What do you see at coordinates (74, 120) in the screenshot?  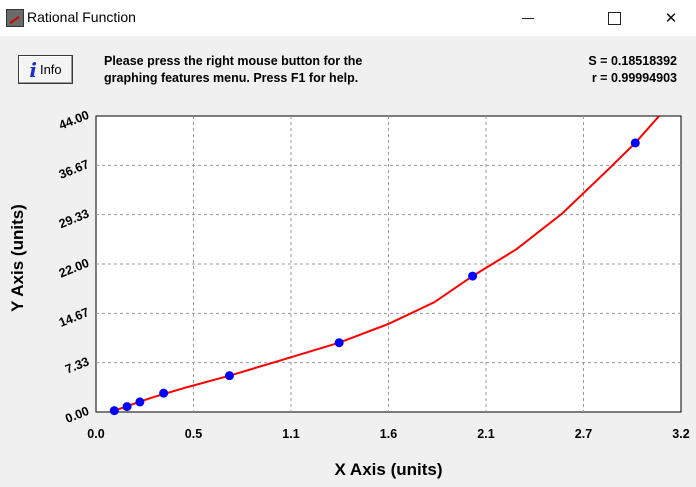 I see `y-tick-label: 44.00` at bounding box center [74, 120].